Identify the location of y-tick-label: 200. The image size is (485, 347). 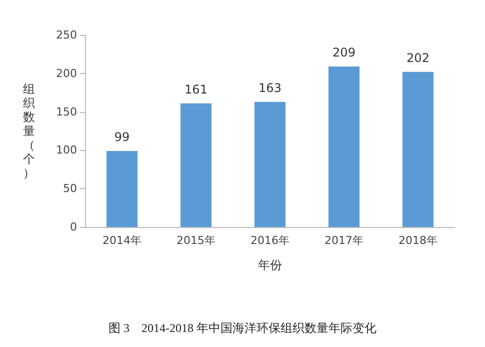
(66, 73).